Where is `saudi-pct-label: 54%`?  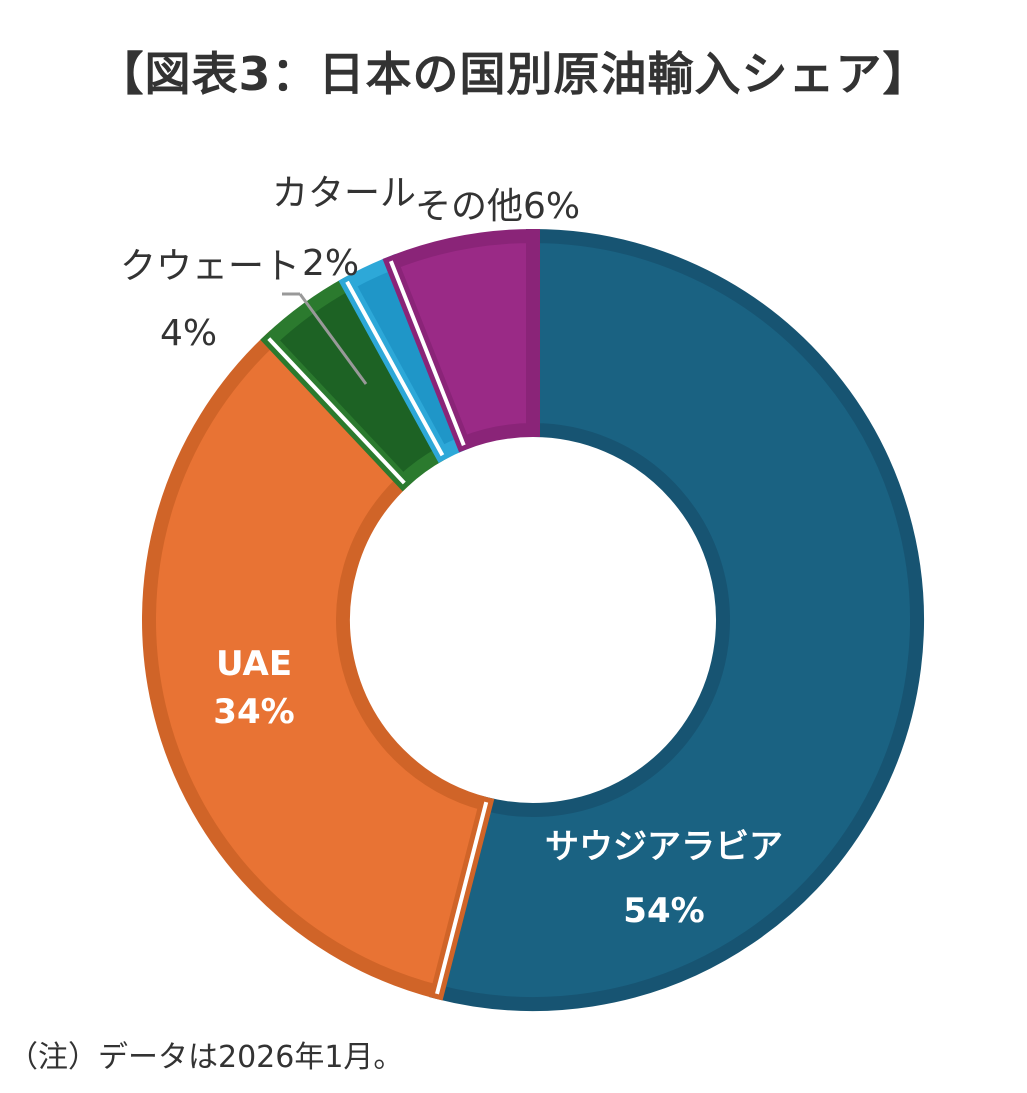 saudi-pct-label: 54% is located at coordinates (663, 911).